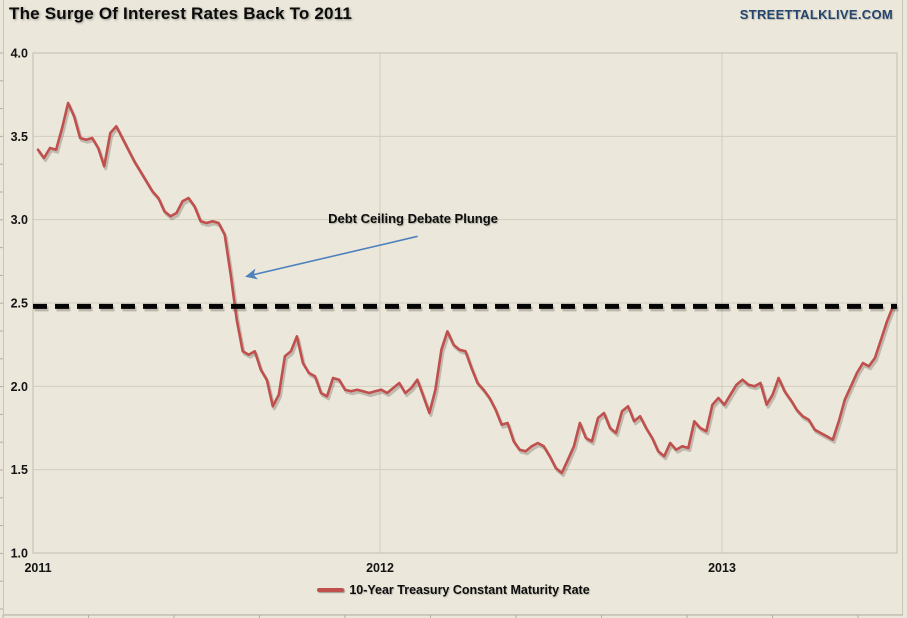 The image size is (907, 618). I want to click on y-axis-tick-label: 1.5, so click(19, 470).